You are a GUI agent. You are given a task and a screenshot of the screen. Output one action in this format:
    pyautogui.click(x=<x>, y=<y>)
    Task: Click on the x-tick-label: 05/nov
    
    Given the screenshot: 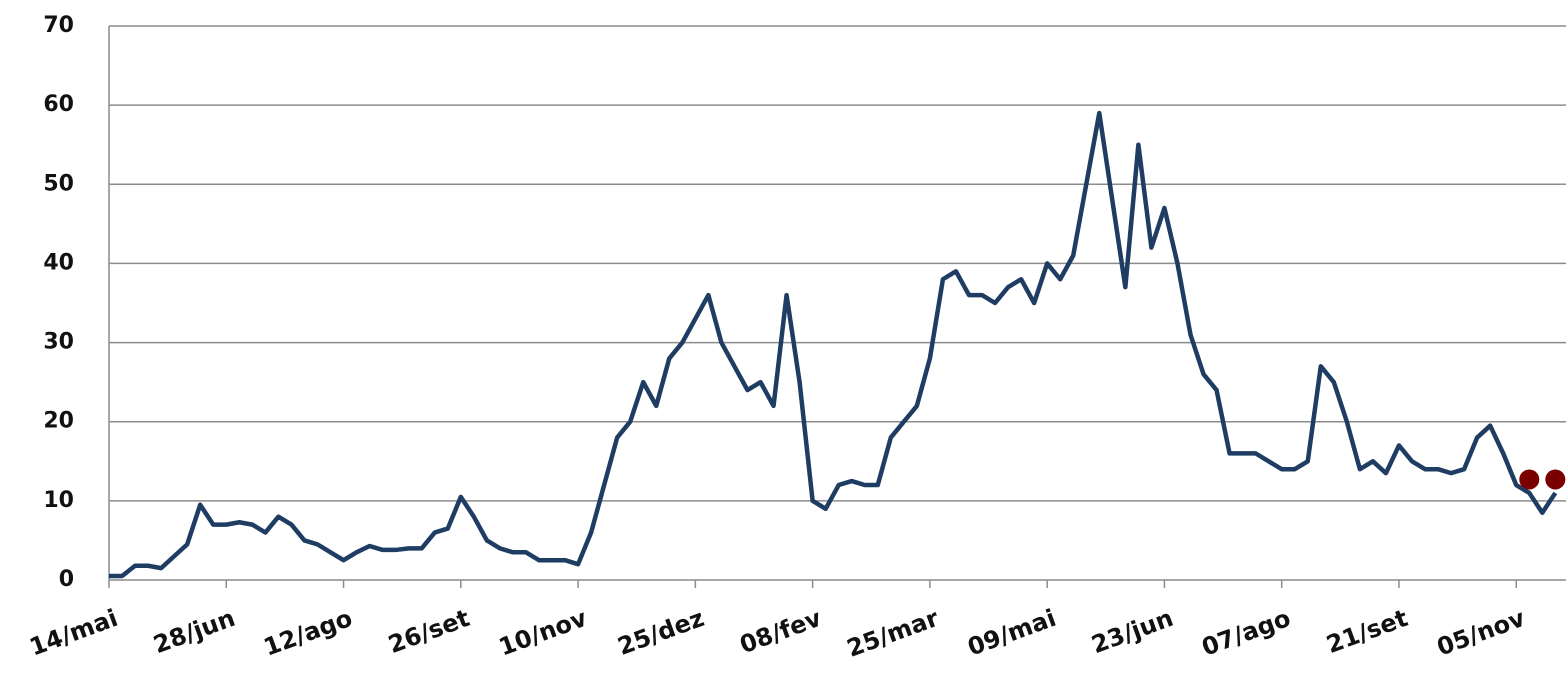 What is the action you would take?
    pyautogui.click(x=1481, y=633)
    